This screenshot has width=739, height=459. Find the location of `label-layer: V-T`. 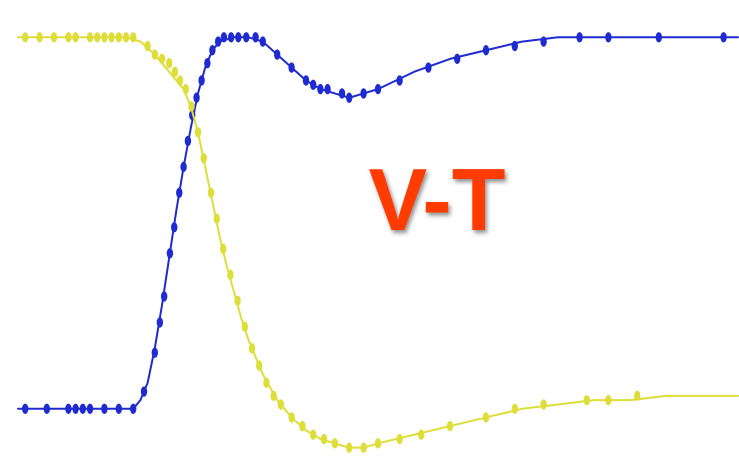

label-layer: V-T is located at coordinates (437, 199).